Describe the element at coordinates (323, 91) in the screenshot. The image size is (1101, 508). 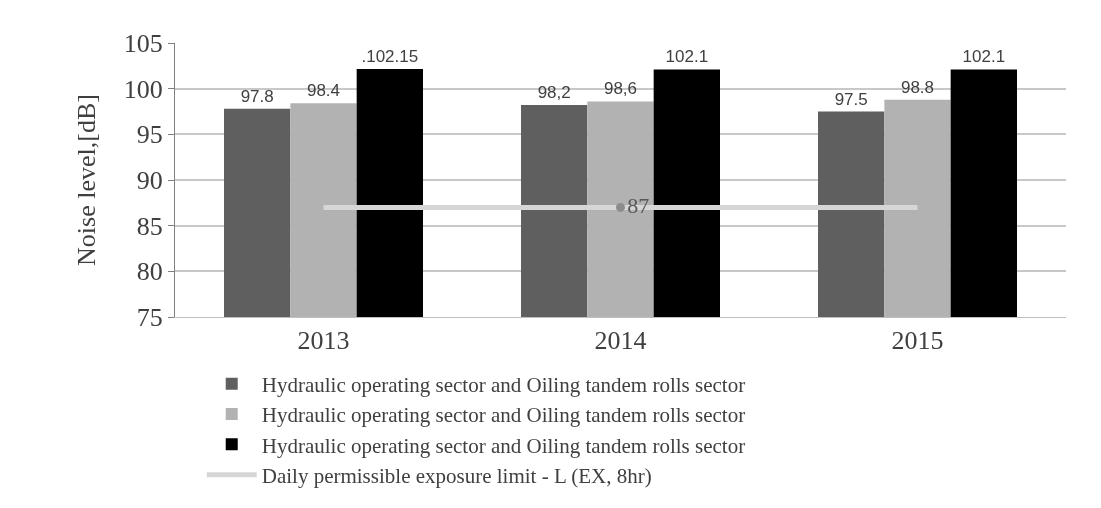
I see `data-label: 98.4` at that location.